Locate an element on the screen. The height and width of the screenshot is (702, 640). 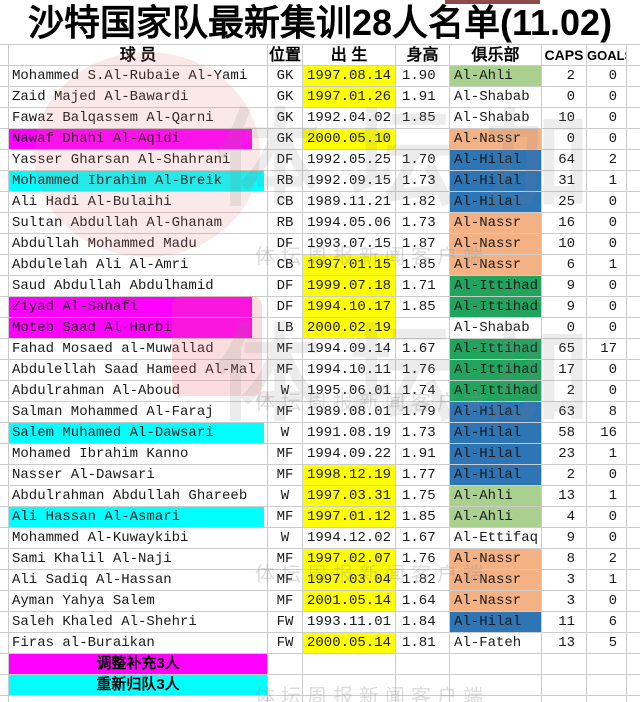
position-cell: DF is located at coordinates (285, 307).